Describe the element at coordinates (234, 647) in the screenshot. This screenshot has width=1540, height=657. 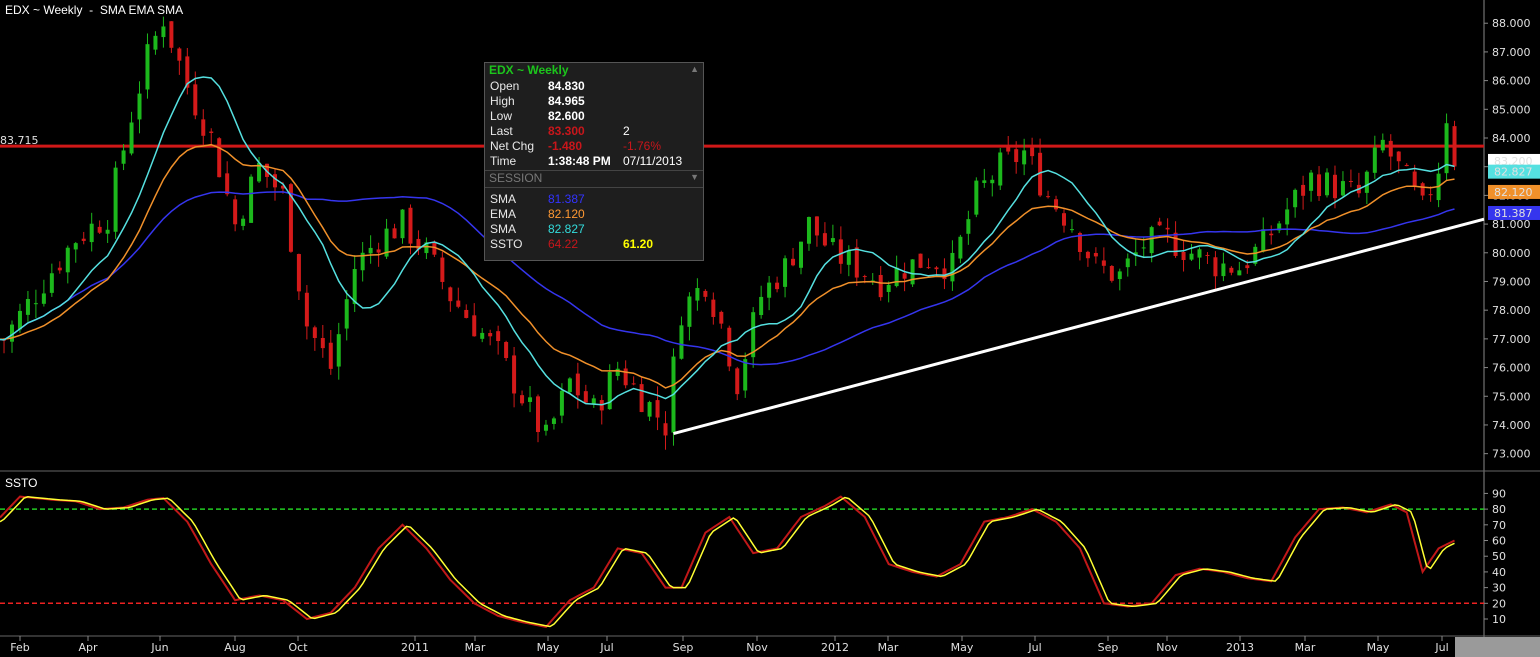
I see `time-tick-label: Aug` at that location.